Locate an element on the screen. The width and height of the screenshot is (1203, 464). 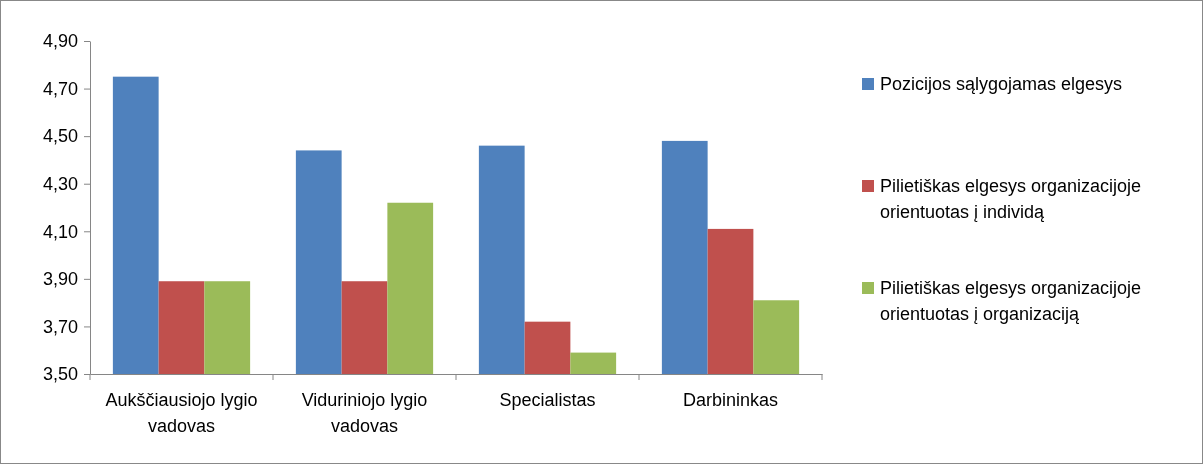
legend-label: Pilietiškas elgesys organizacijoje orientuotas į individą is located at coordinates (1011, 199).